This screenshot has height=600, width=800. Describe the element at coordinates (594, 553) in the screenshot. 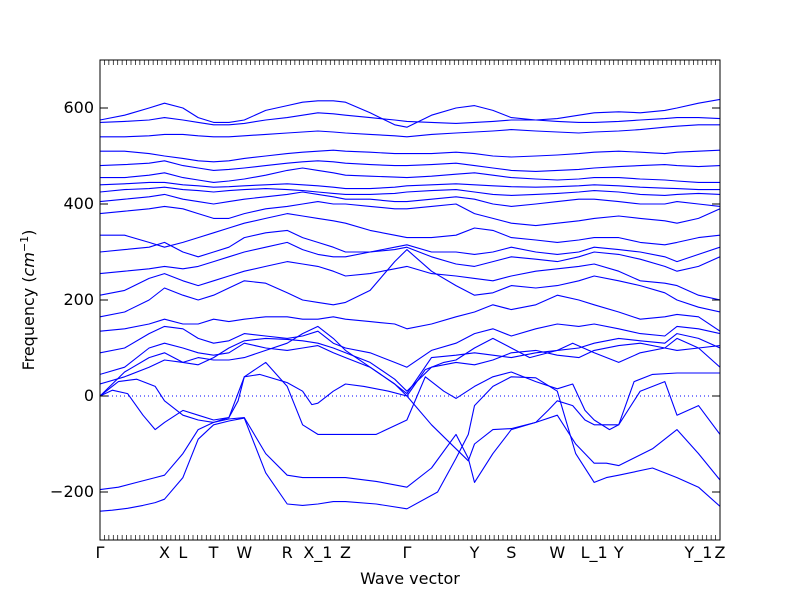

I see `x-tick-label: L_1` at that location.